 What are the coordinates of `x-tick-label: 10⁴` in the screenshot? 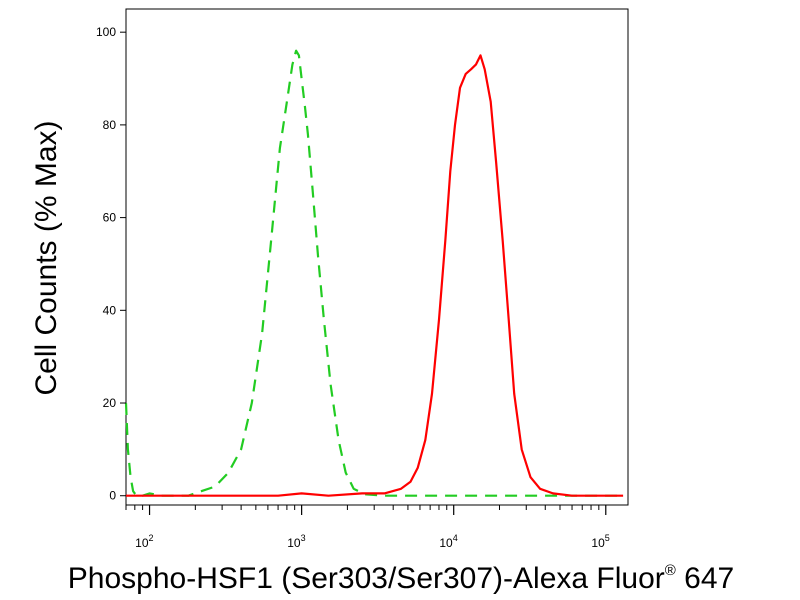 It's located at (448, 541).